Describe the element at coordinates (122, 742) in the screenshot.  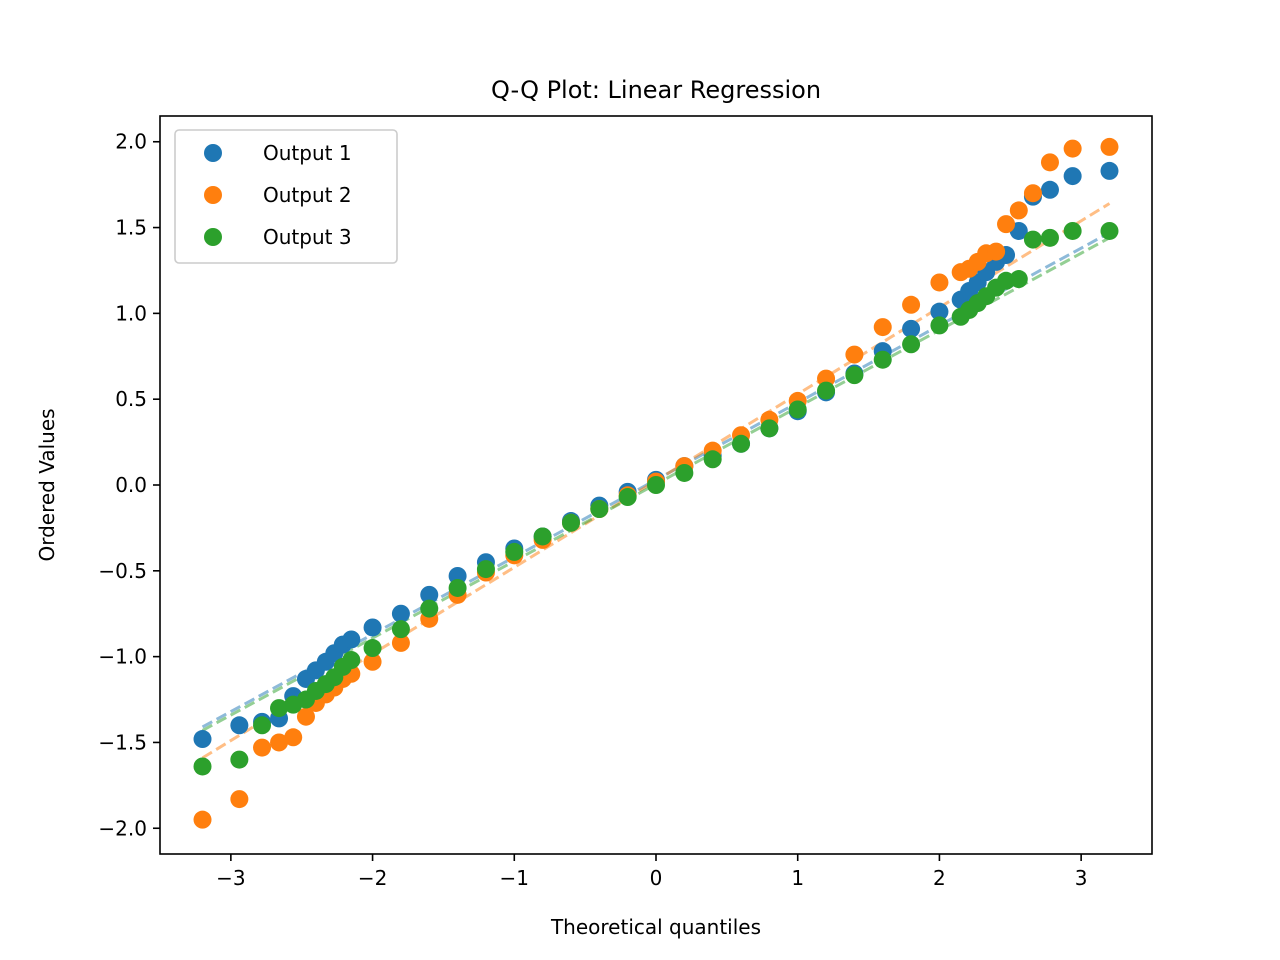
I see `y-tick-label: −1.5` at that location.